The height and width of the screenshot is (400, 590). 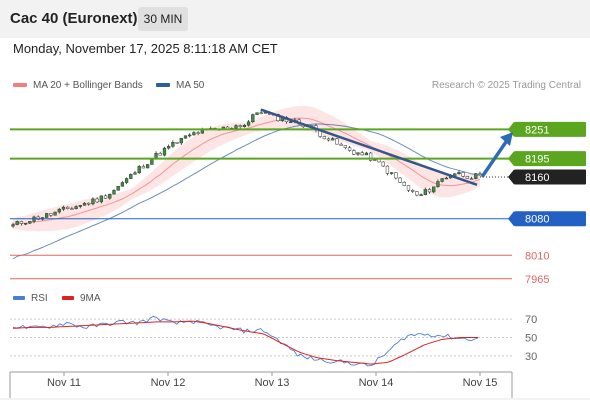 I want to click on legend-ma20: MA 20 + Bollinger Bands, so click(x=78, y=85).